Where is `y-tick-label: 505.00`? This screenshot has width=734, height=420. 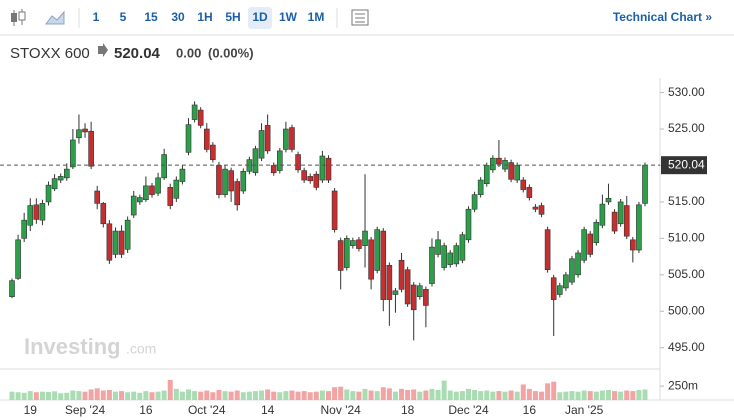
y-tick-label: 505.00 is located at coordinates (686, 274).